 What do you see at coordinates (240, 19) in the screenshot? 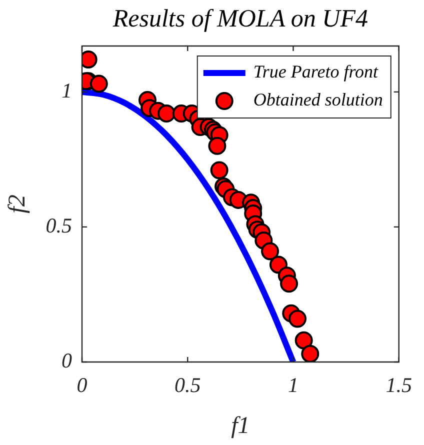
I see `chart-title: Results of MOLA on UF4` at bounding box center [240, 19].